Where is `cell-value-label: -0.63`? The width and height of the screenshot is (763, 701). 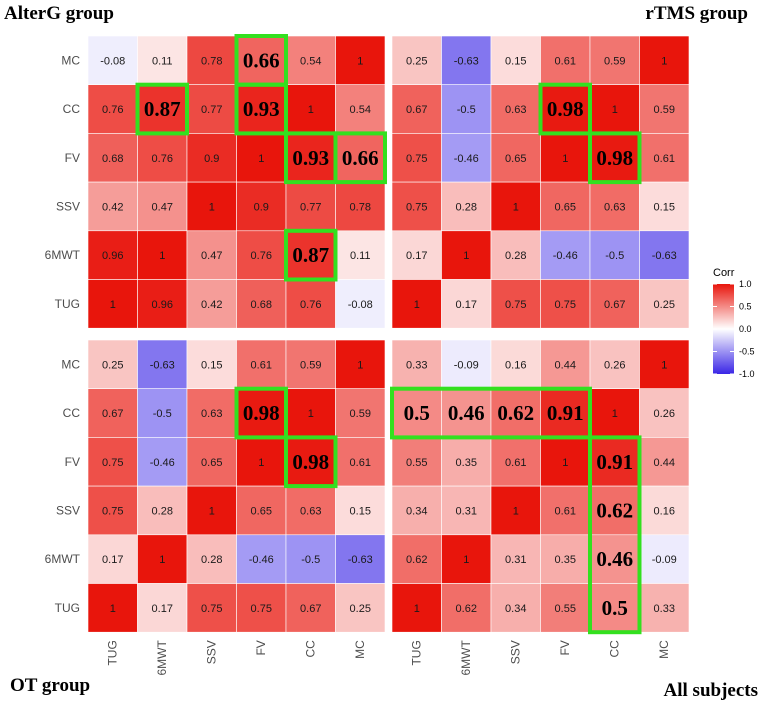
cell-value-label: -0.63 is located at coordinates (162, 365).